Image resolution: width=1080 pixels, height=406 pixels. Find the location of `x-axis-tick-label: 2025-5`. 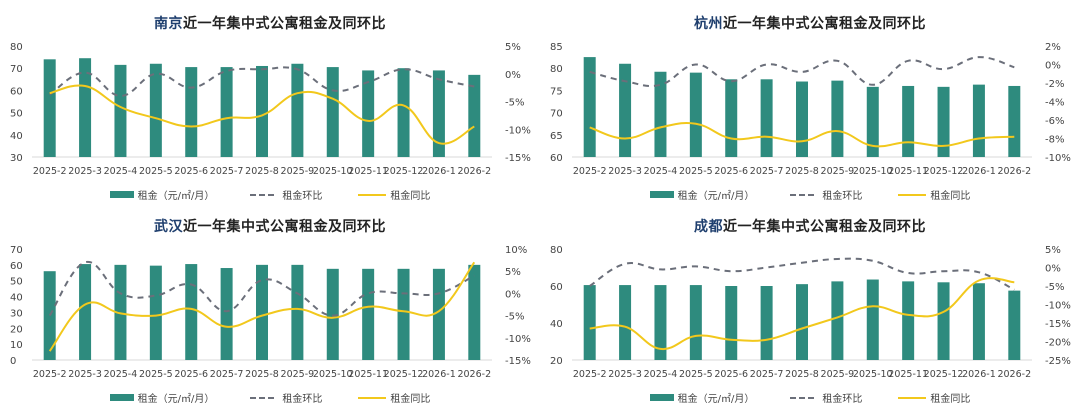

x-axis-tick-label: 2025-5 is located at coordinates (156, 374).